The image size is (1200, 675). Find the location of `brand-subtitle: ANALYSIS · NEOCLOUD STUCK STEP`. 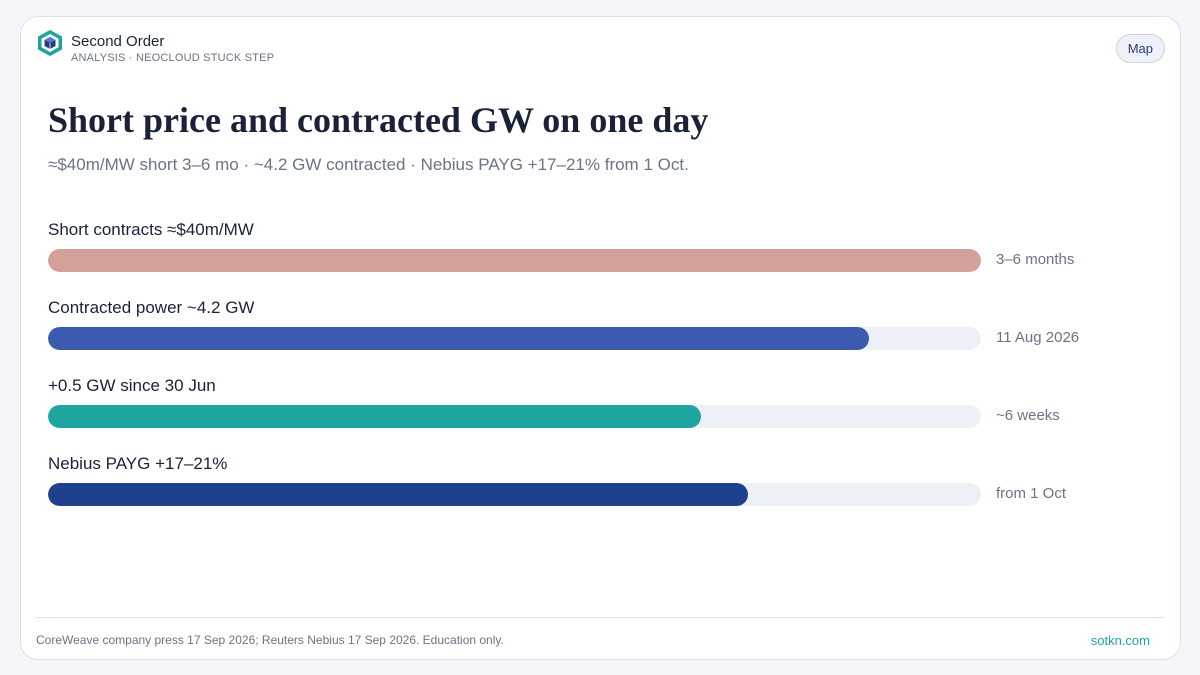

brand-subtitle: ANALYSIS · NEOCLOUD STUCK STEP is located at coordinates (173, 58).